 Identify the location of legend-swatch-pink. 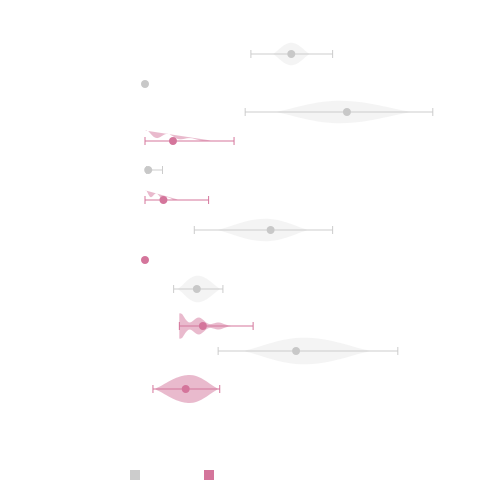
(209, 475).